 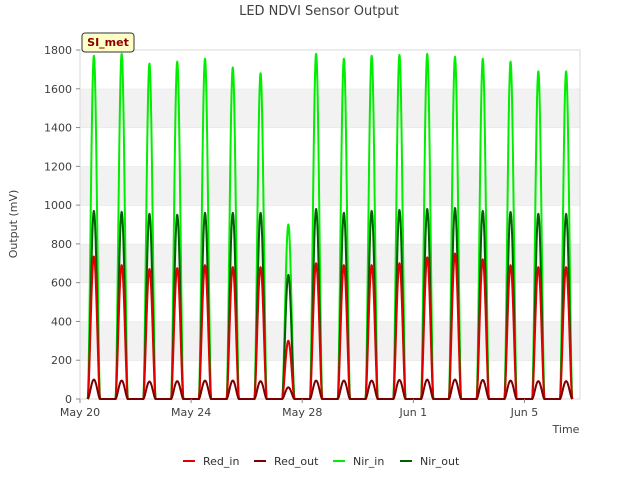 What do you see at coordinates (61, 360) in the screenshot?
I see `y-tick-label: 200` at bounding box center [61, 360].